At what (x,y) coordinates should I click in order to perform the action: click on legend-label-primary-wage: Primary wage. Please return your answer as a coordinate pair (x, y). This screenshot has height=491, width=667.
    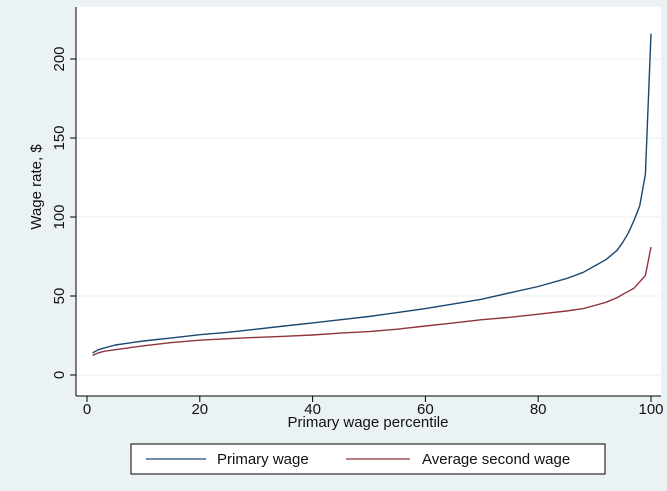
    Looking at the image, I should click on (263, 459).